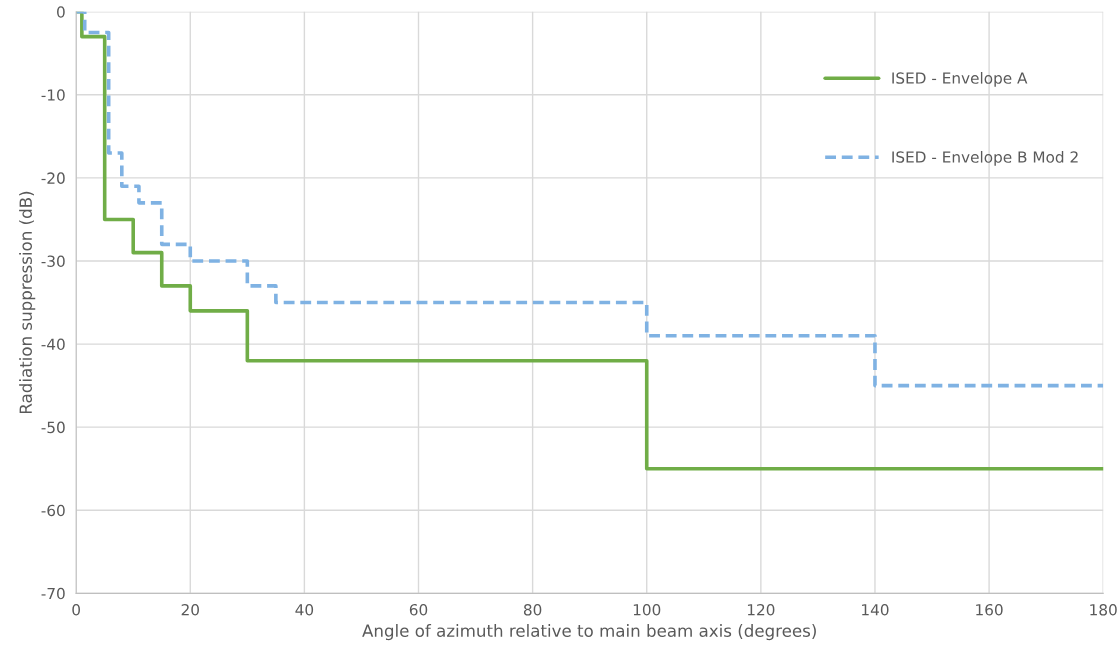 This screenshot has height=652, width=1120. What do you see at coordinates (532, 610) in the screenshot?
I see `x-tick-label: 80` at bounding box center [532, 610].